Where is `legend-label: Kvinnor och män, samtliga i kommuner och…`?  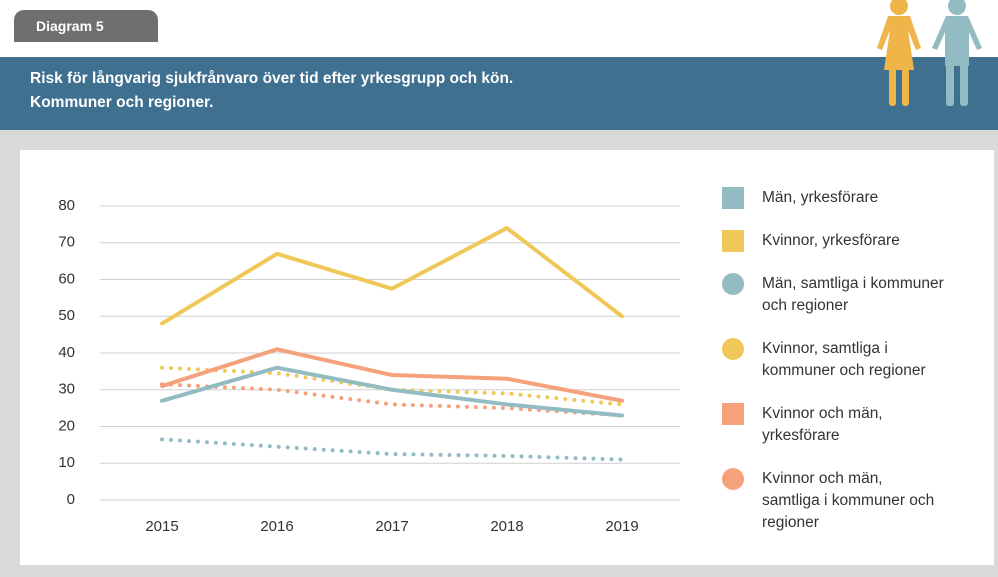
legend-label: Kvinnor och män, samtliga i kommuner och… is located at coordinates (848, 500).